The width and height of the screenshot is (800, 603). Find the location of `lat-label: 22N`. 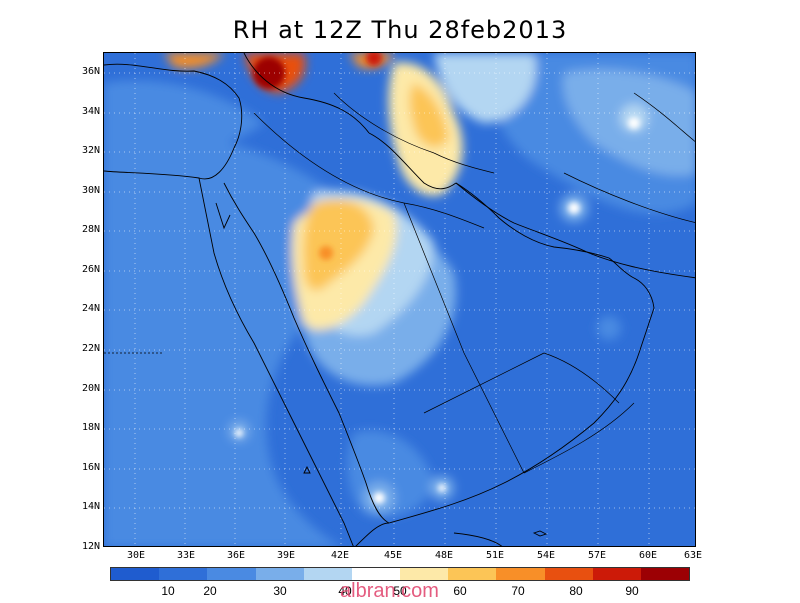

lat-label: 22N is located at coordinates (90, 348).